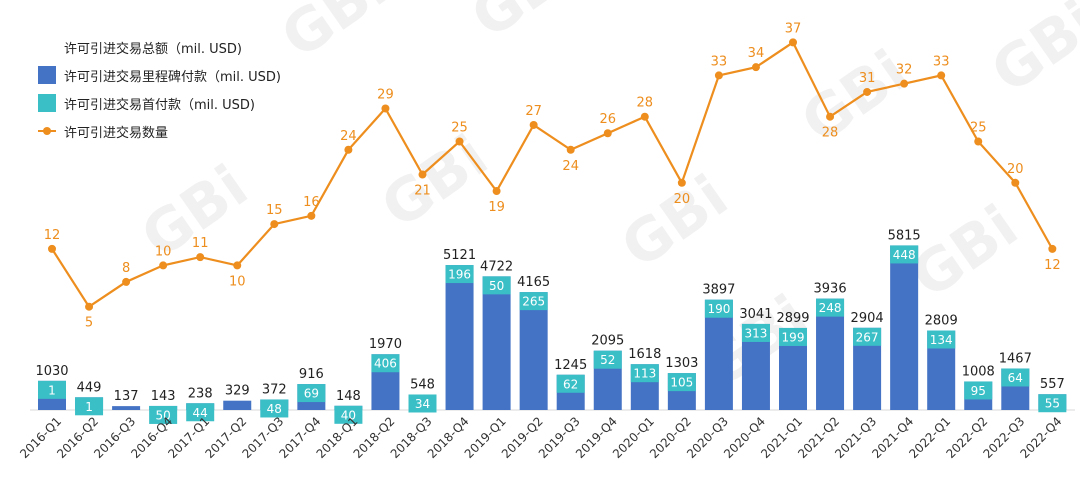 This screenshot has height=477, width=1080. I want to click on total-value-label: 2899, so click(792, 318).